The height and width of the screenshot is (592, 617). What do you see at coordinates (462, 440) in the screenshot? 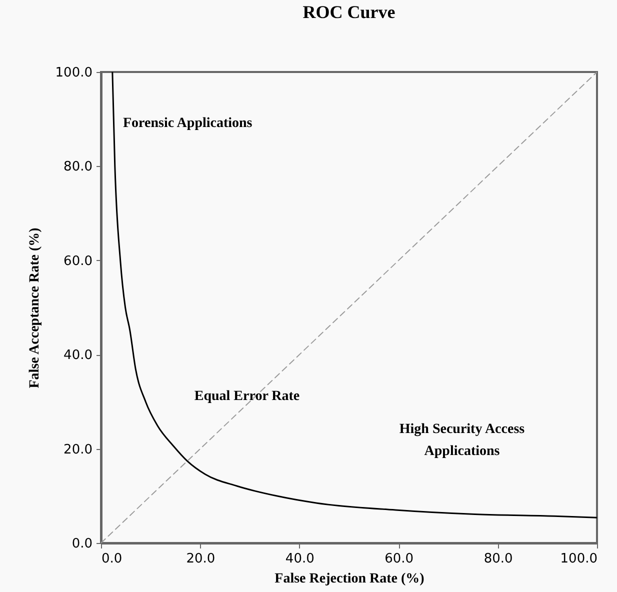
I see `annotation: High Security Access Applications` at bounding box center [462, 440].